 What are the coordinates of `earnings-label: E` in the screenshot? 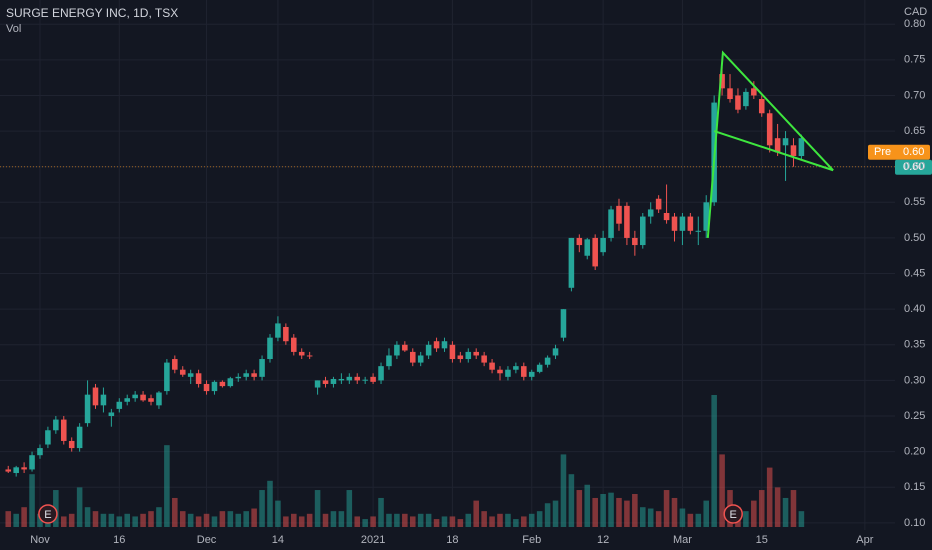 It's located at (733, 515).